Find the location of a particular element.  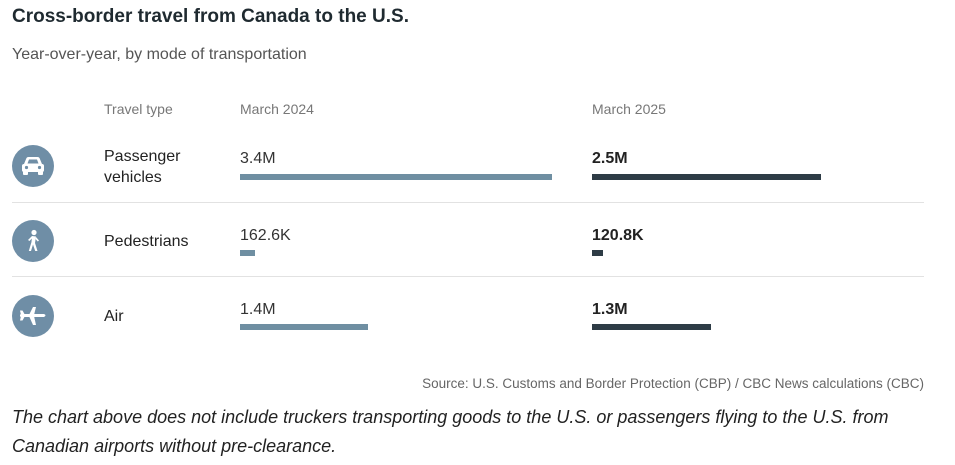

row-label-air: Air is located at coordinates (114, 316).